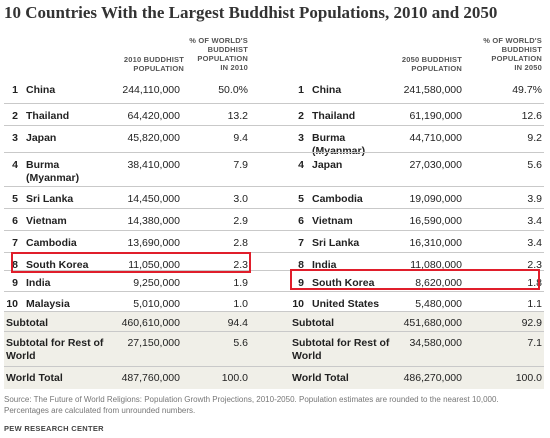  I want to click on rank-2010: 6, so click(15, 221).